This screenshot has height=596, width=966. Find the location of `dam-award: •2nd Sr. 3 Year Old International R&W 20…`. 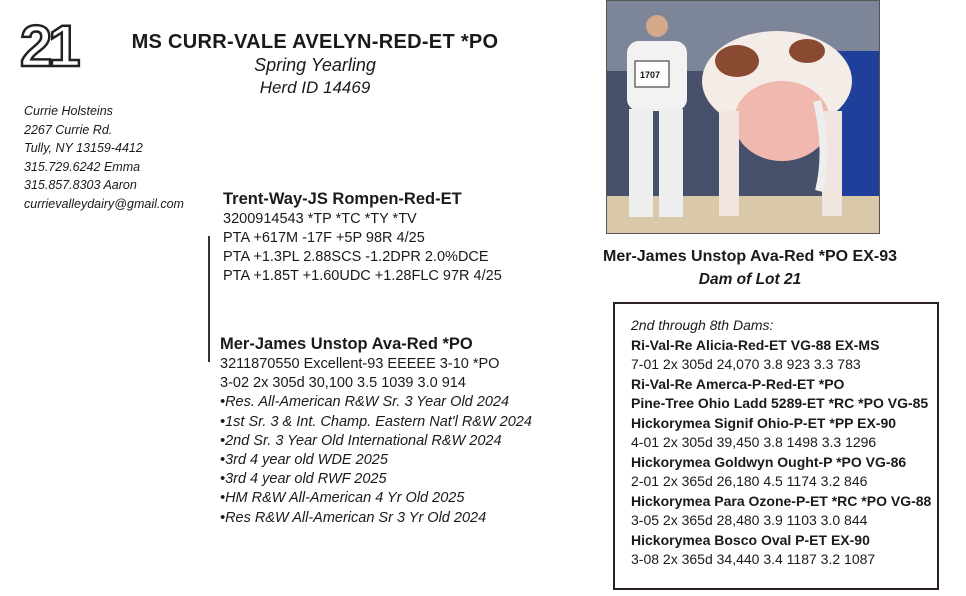

dam-award: •2nd Sr. 3 Year Old International R&W 20… is located at coordinates (361, 440).